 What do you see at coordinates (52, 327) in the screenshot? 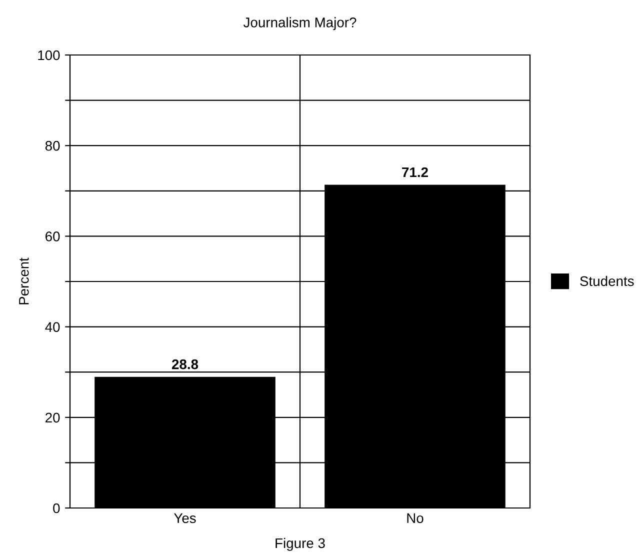
I see `y-tick-label: 40` at bounding box center [52, 327].